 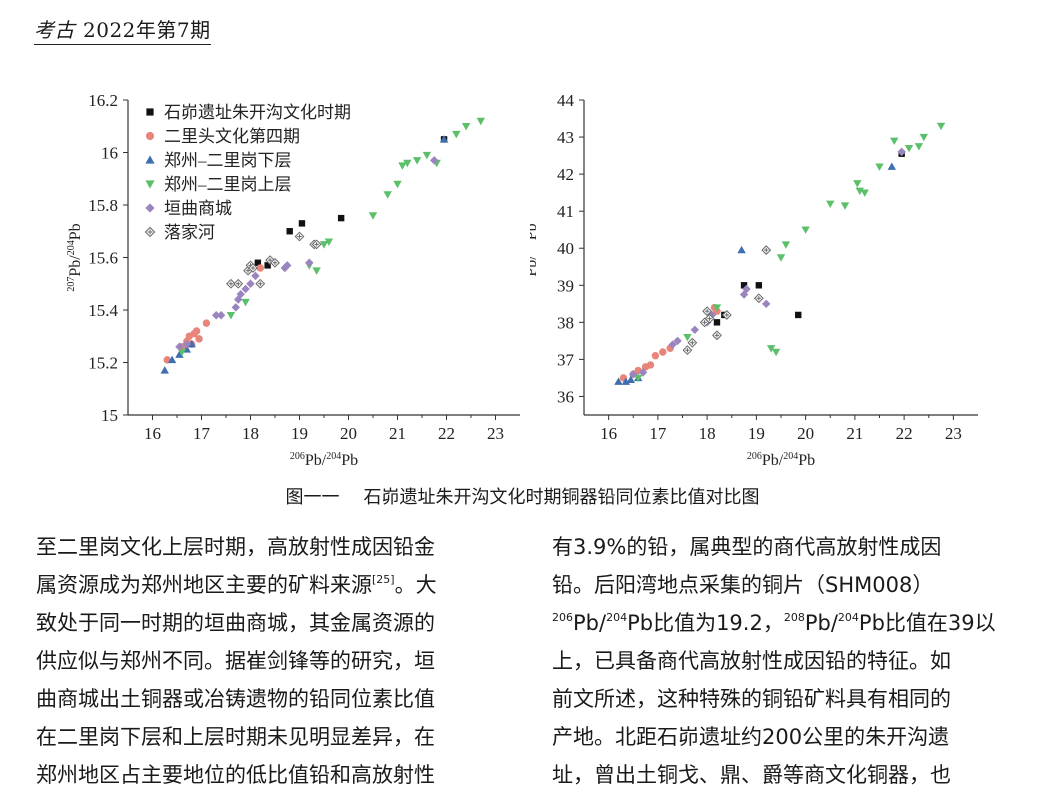 What do you see at coordinates (658, 433) in the screenshot?
I see `x-tick-label: 17` at bounding box center [658, 433].